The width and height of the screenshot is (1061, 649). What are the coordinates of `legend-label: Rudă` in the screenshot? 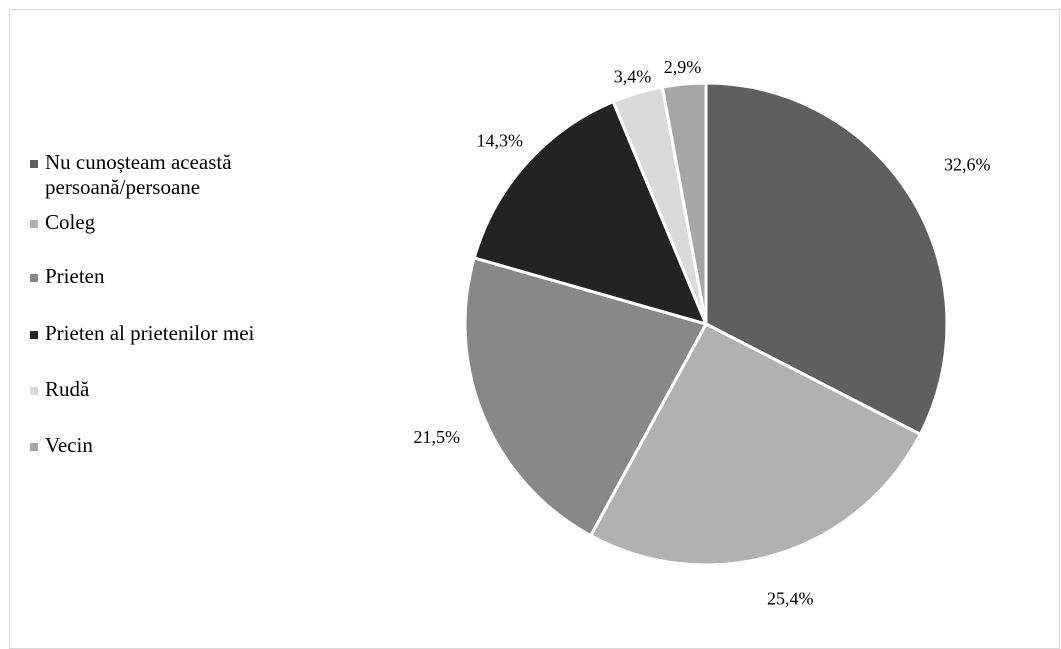 It's located at (67, 389).